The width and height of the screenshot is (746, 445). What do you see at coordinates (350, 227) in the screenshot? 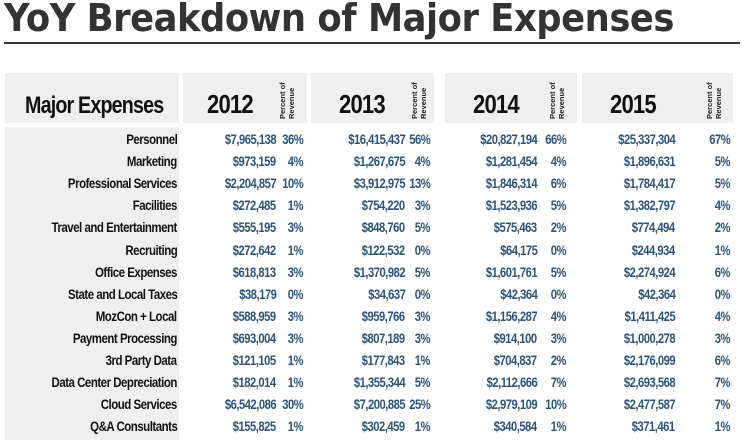
I see `amount-cell-2013: $848,760` at bounding box center [350, 227].